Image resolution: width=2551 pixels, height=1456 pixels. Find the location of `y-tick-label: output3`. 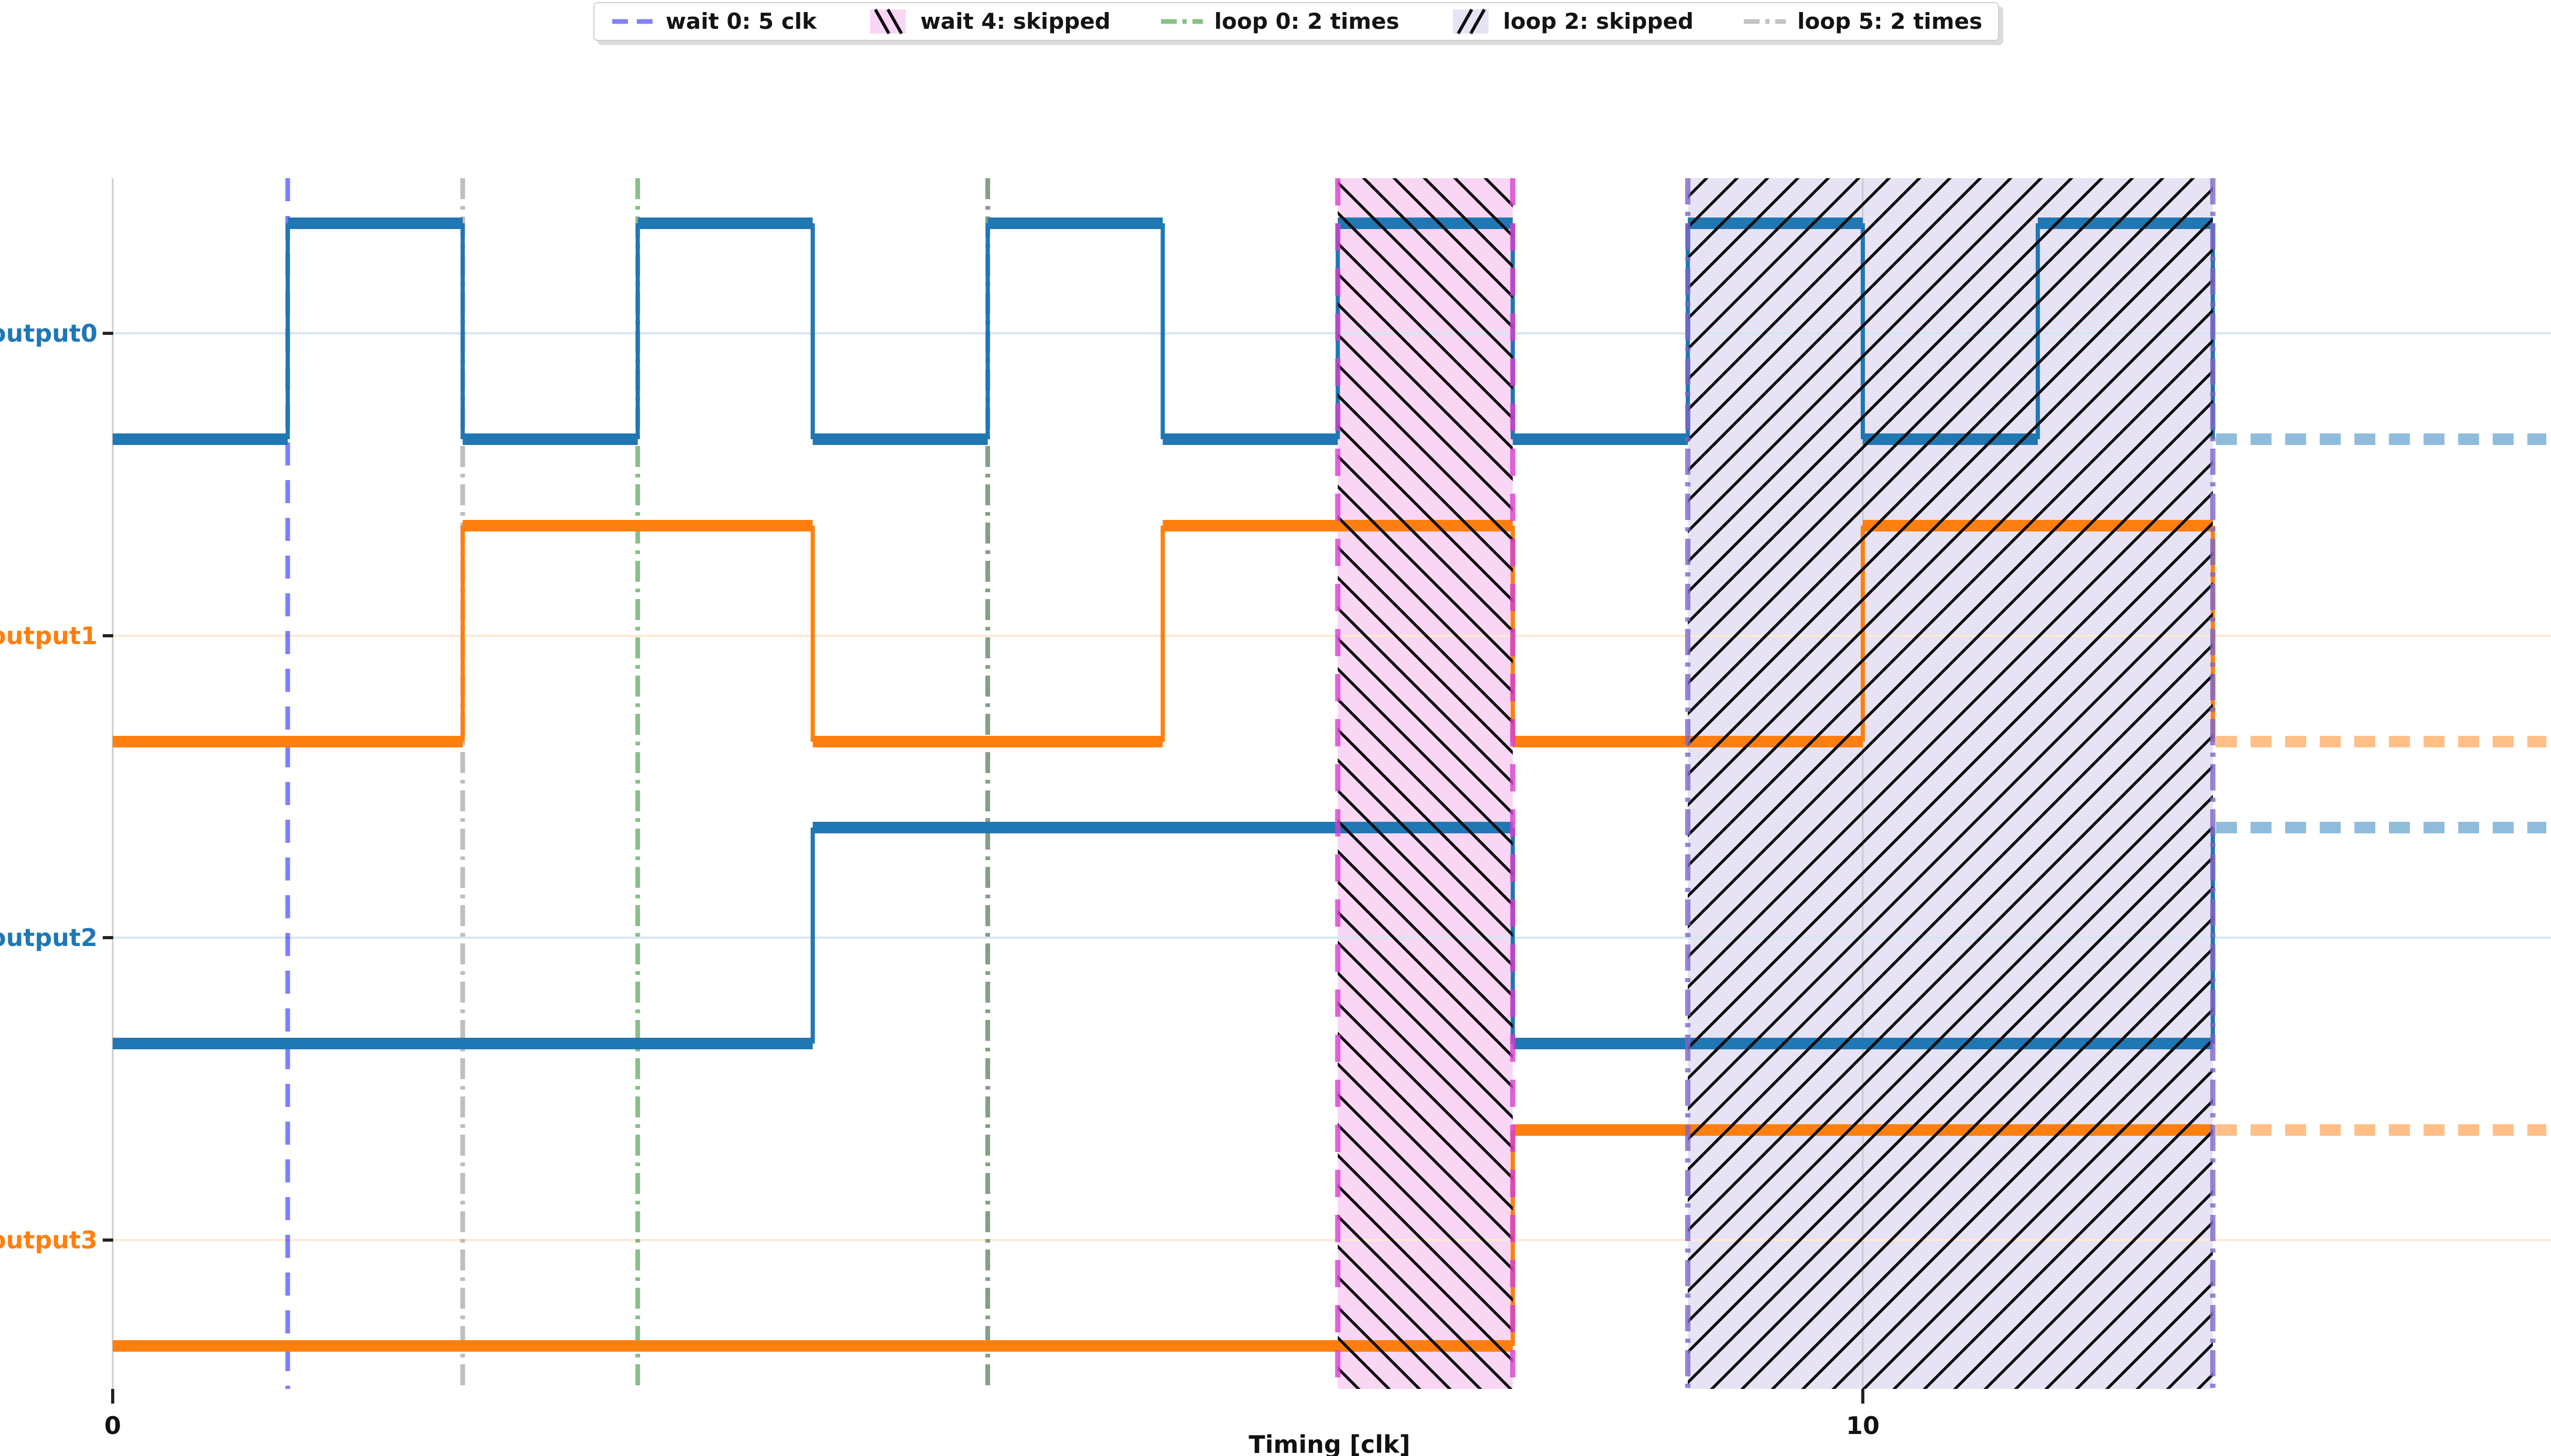

y-tick-label: output3 is located at coordinates (48, 1240).